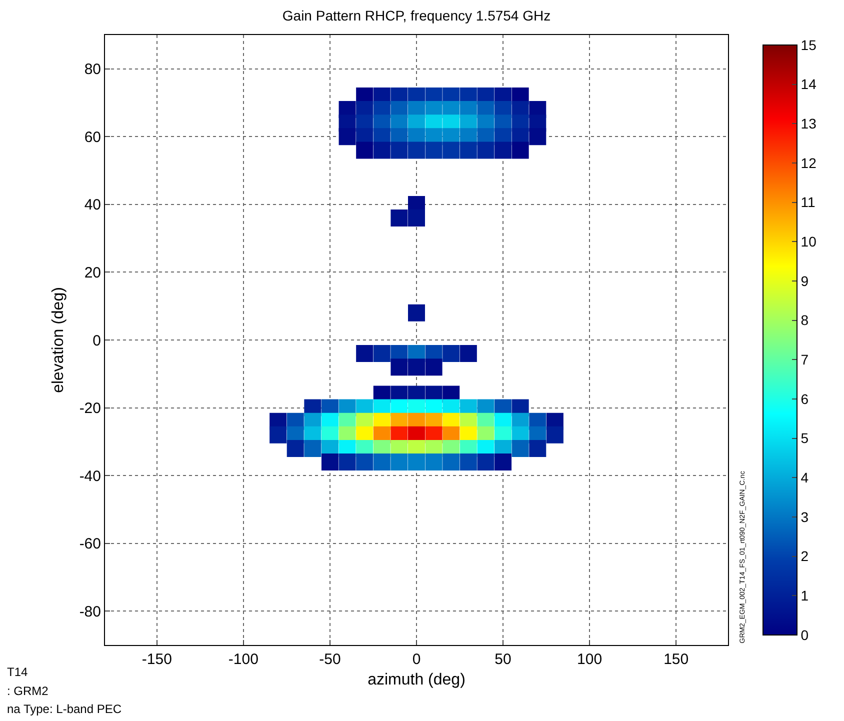 The width and height of the screenshot is (844, 721). I want to click on x-tick-label: -100, so click(243, 659).